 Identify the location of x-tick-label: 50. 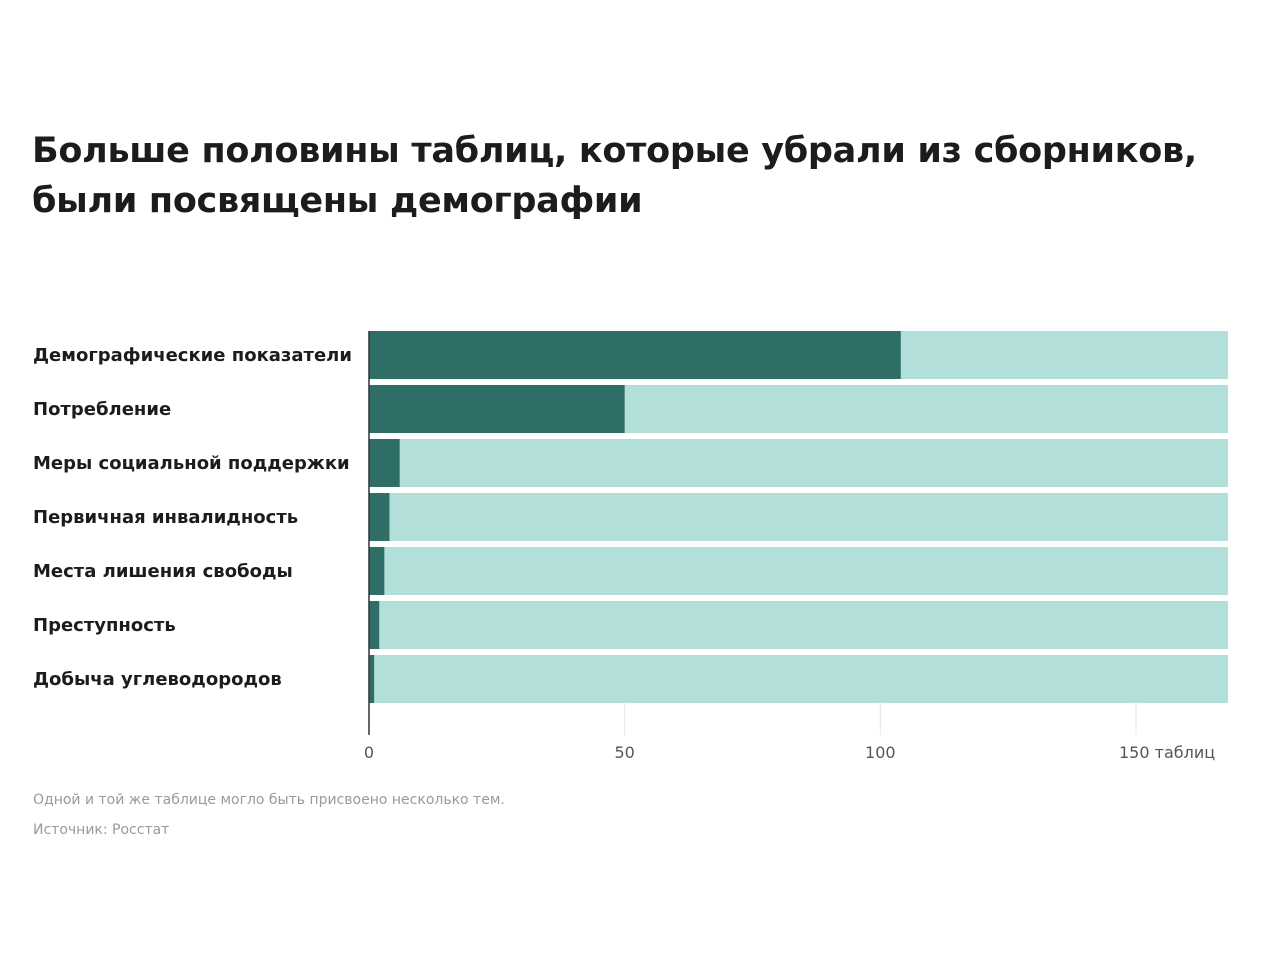
(624, 752).